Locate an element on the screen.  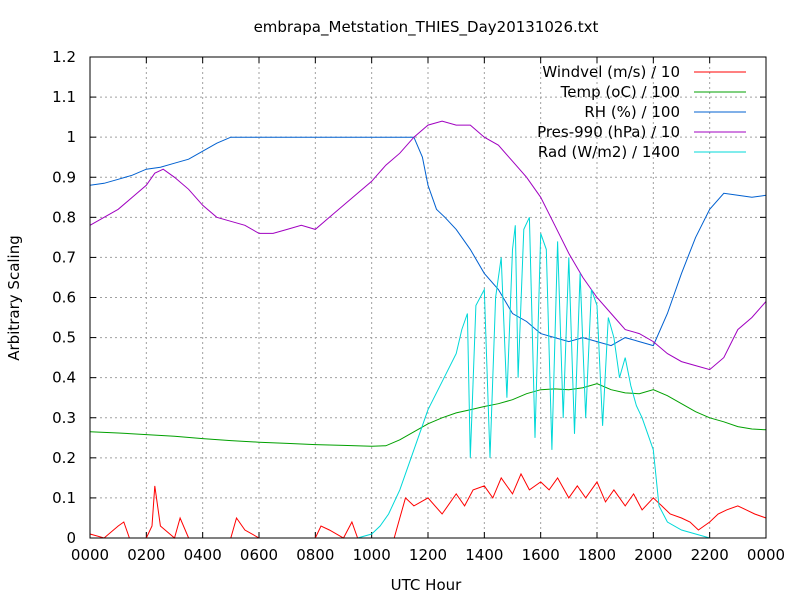
x-tick-label: 0800 is located at coordinates (315, 555).